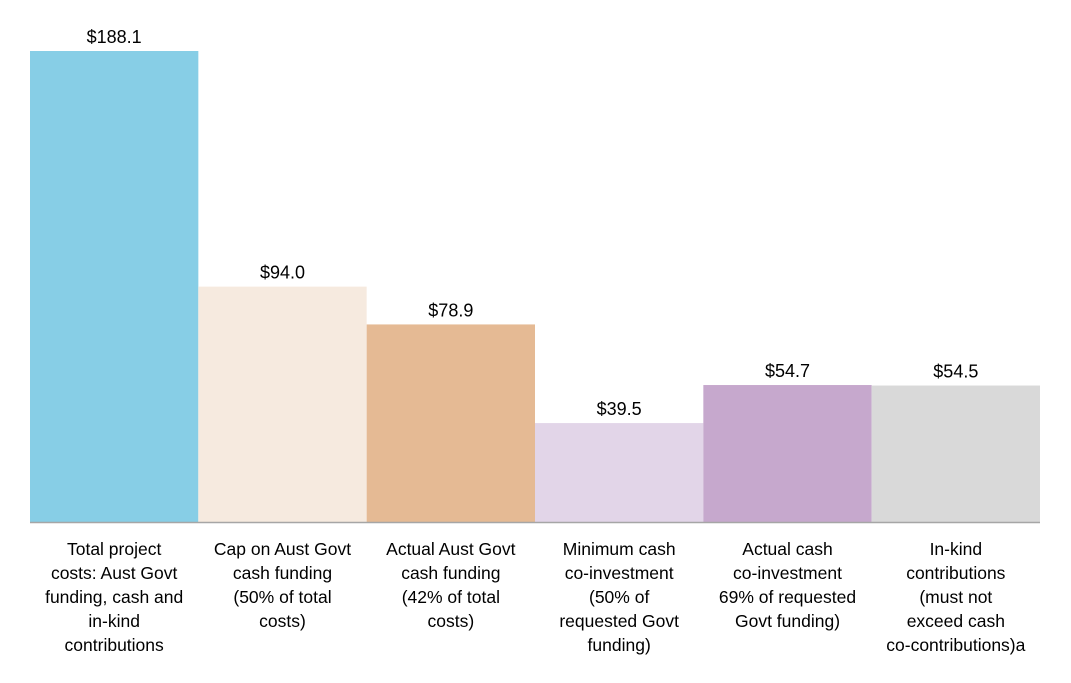 The image size is (1071, 683). What do you see at coordinates (619, 409) in the screenshot?
I see `value-label-4: $39.5` at bounding box center [619, 409].